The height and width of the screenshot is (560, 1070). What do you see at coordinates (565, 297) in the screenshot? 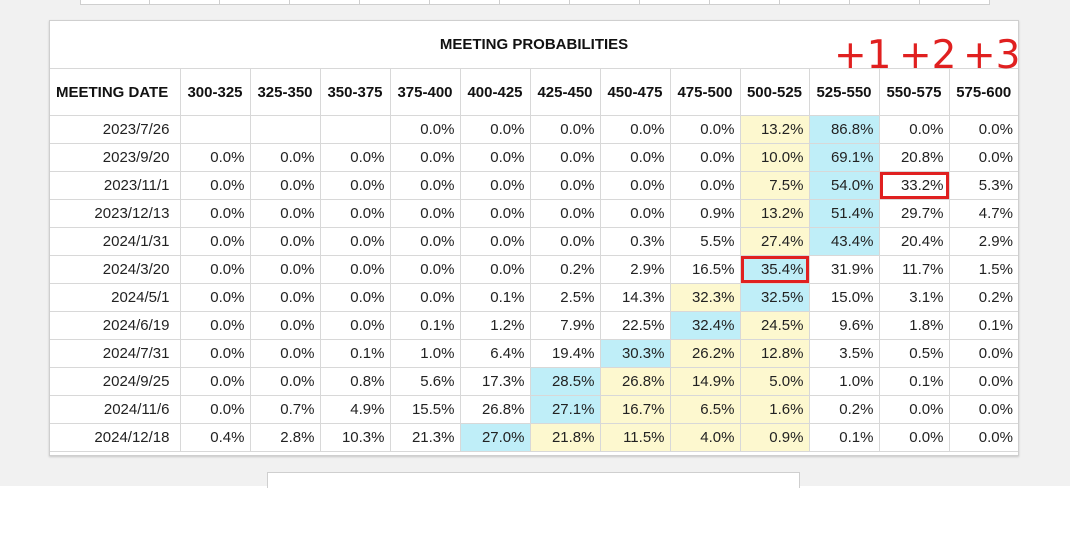
I see `probability-cell: 2.5%` at bounding box center [565, 297].